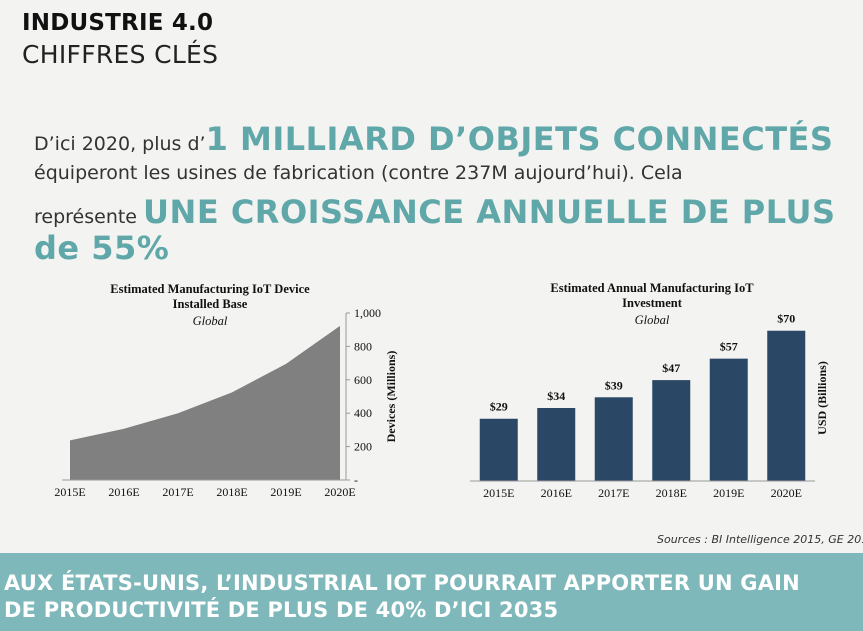  I want to click on page-title: INDUSTRIE 4.0, so click(118, 23).